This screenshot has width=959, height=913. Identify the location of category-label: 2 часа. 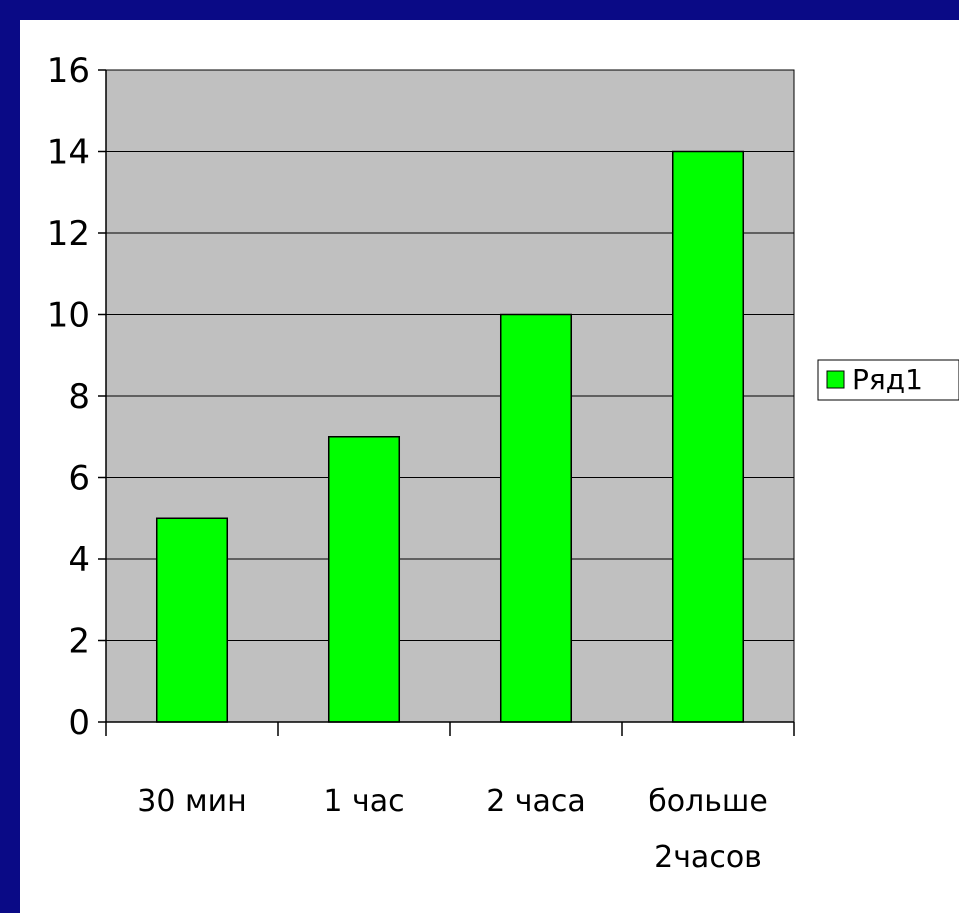
(536, 801).